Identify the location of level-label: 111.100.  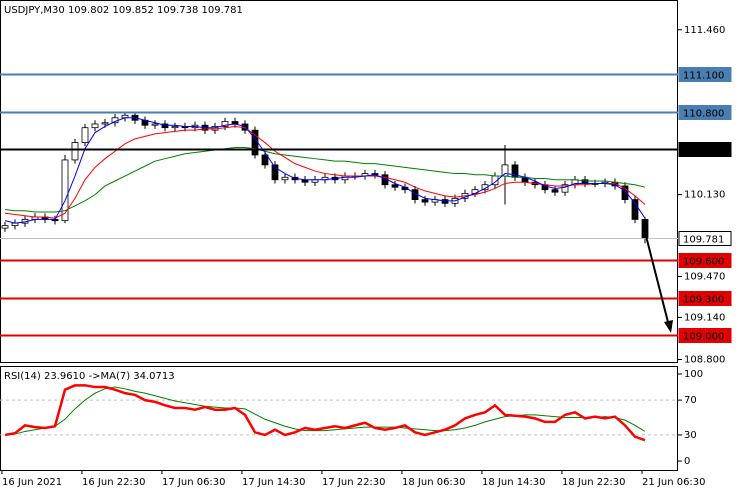
(703, 76).